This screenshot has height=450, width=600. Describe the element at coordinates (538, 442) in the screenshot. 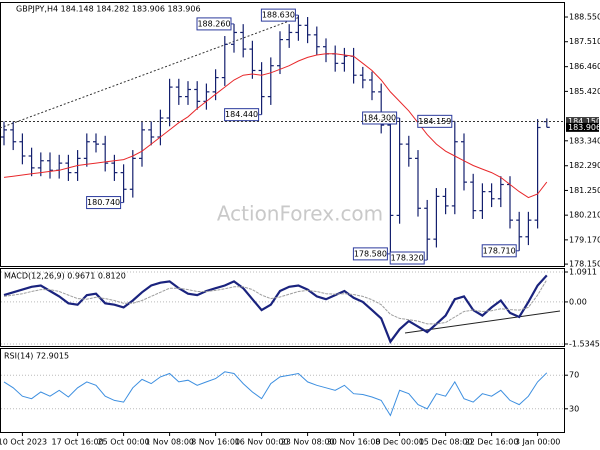

I see `x-tick-label: 3 Jan 00:00` at that location.